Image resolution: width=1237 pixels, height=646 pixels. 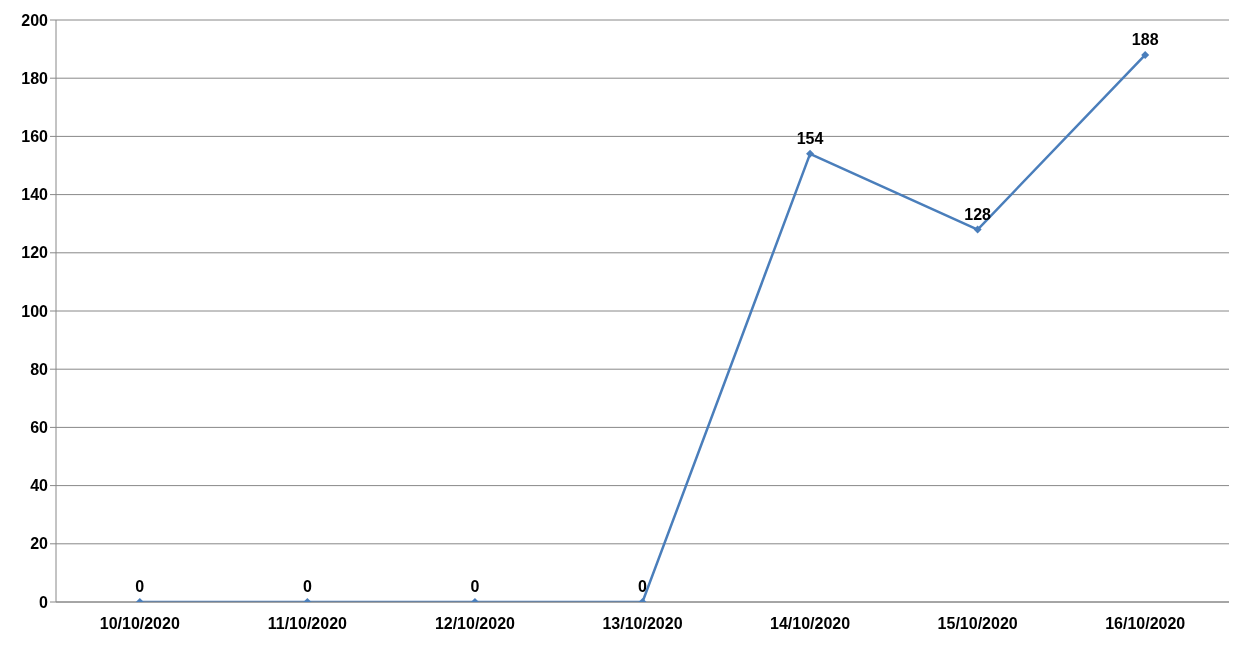 I want to click on y-tick-label: 120, so click(x=35, y=253).